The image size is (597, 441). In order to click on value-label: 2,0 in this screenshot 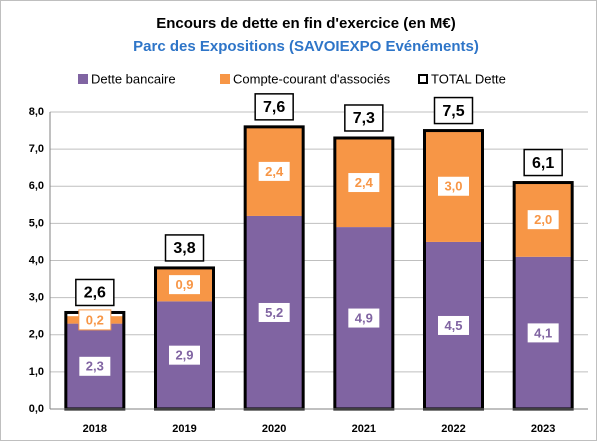, I will do `click(543, 219)`.